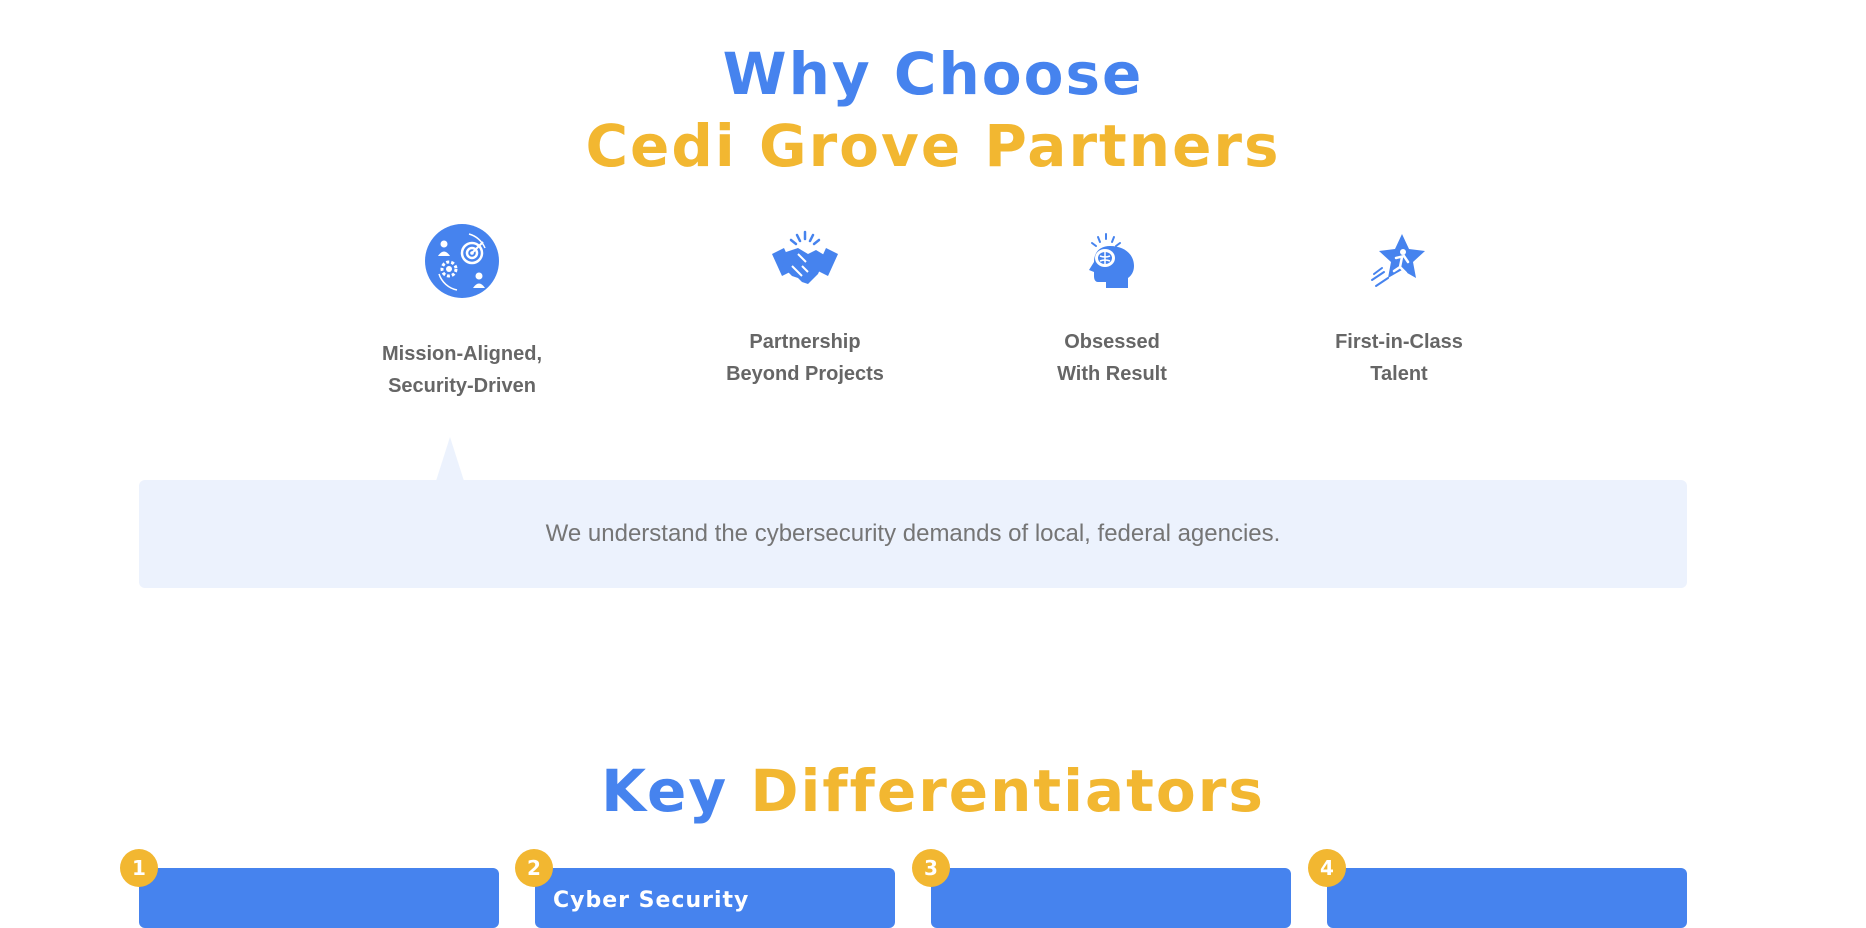  Describe the element at coordinates (462, 313) in the screenshot. I see `feature-tab-mission: Mission-Aligned, Security-Driven` at that location.